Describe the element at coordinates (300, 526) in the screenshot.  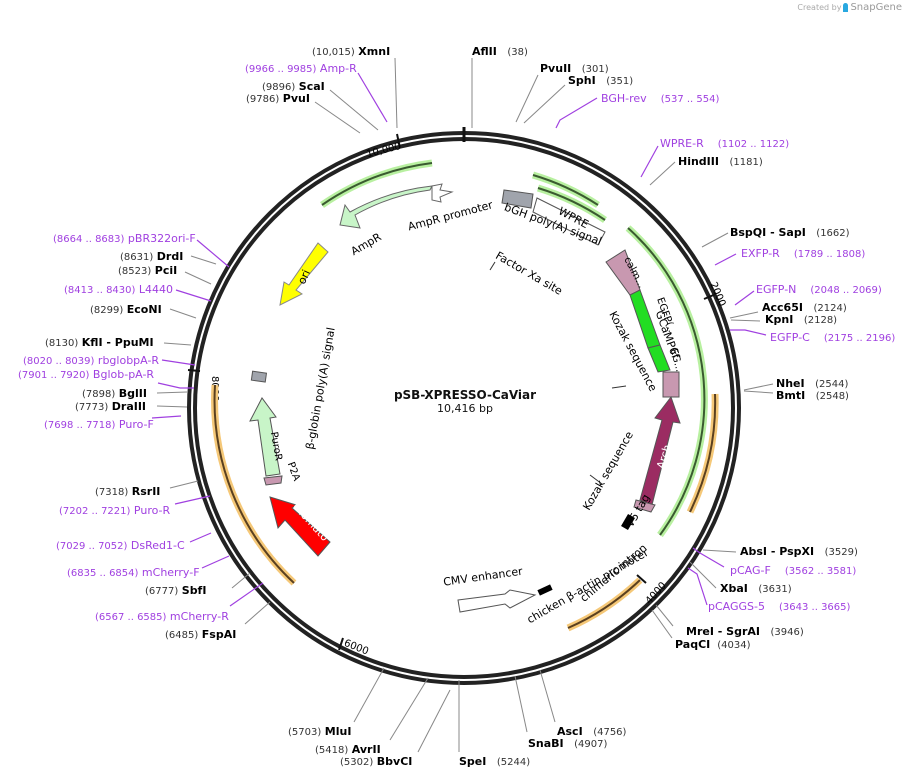
I see `dtomato-feature` at that location.